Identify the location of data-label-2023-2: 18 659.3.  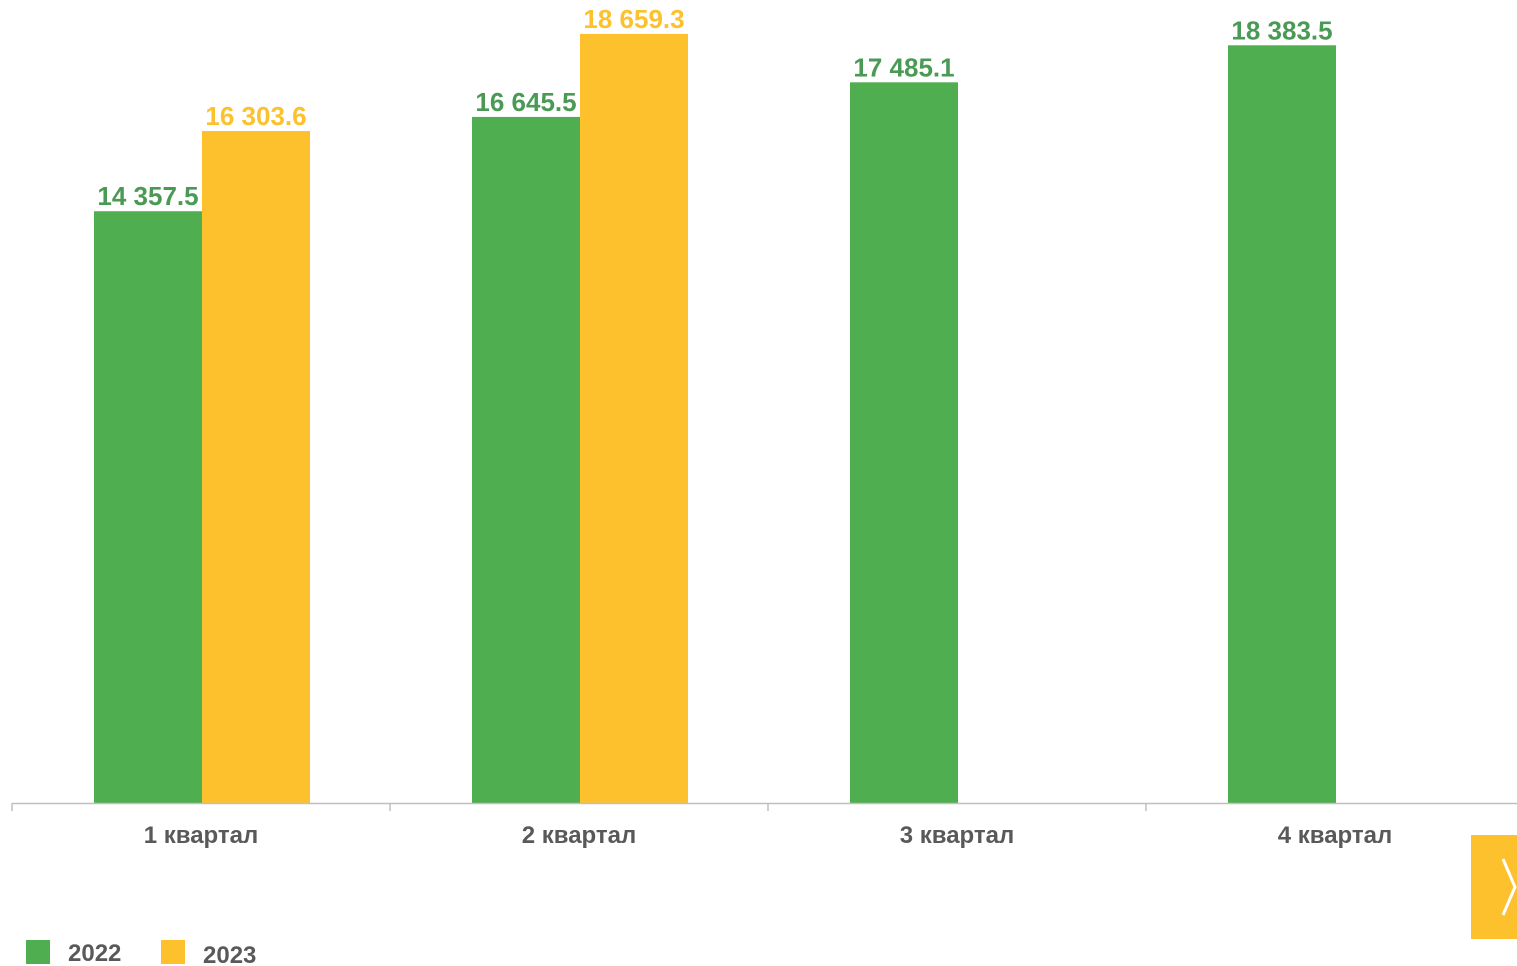
(633, 19).